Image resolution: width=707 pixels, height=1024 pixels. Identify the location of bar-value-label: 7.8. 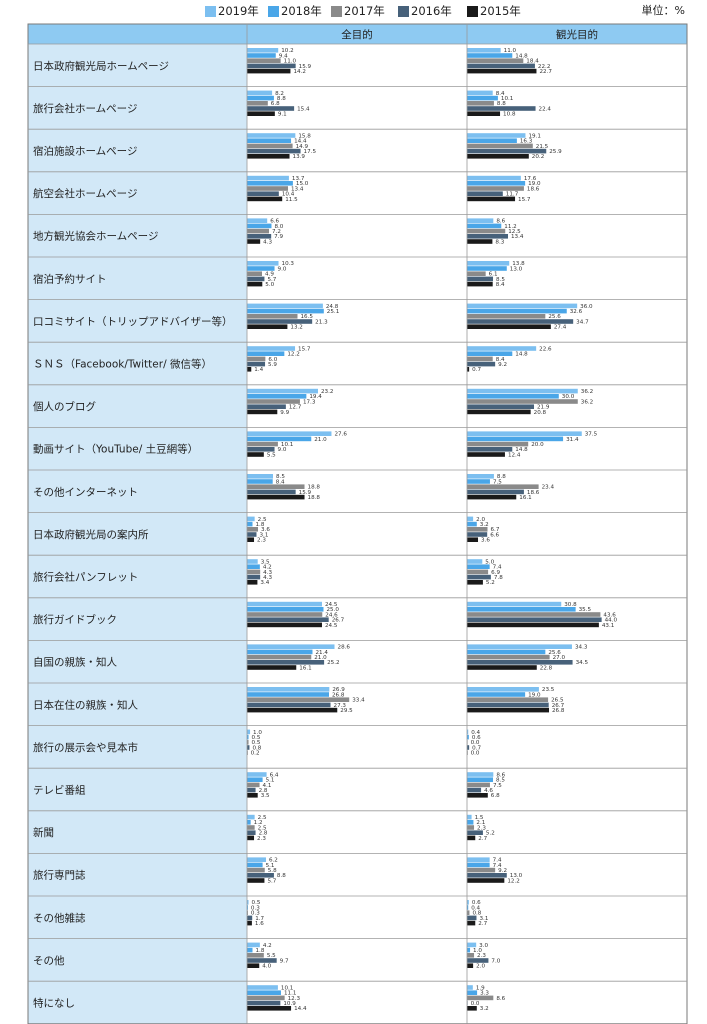
(498, 578).